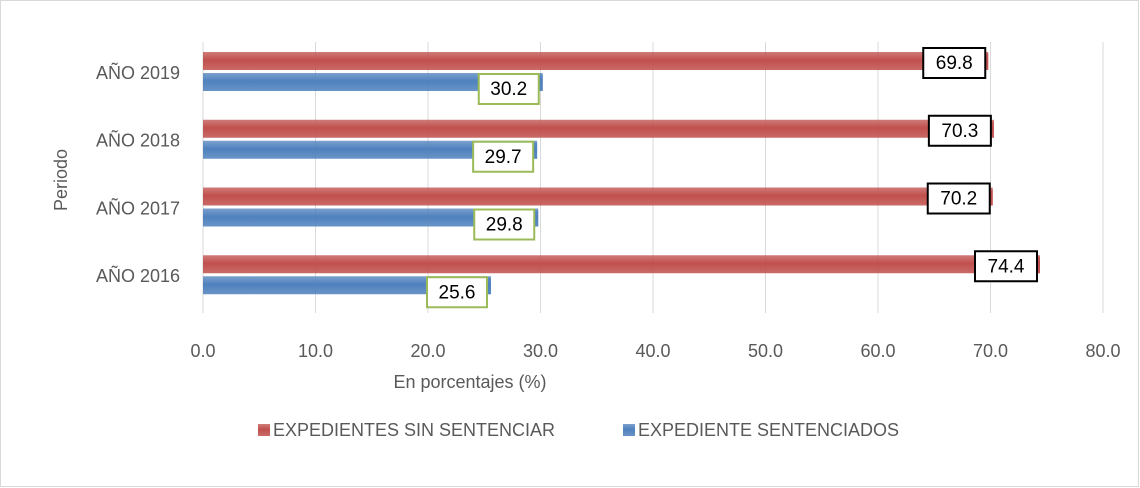 The width and height of the screenshot is (1140, 488). I want to click on legend-label: EXPEDIENTE SENTENCIADOS, so click(768, 430).